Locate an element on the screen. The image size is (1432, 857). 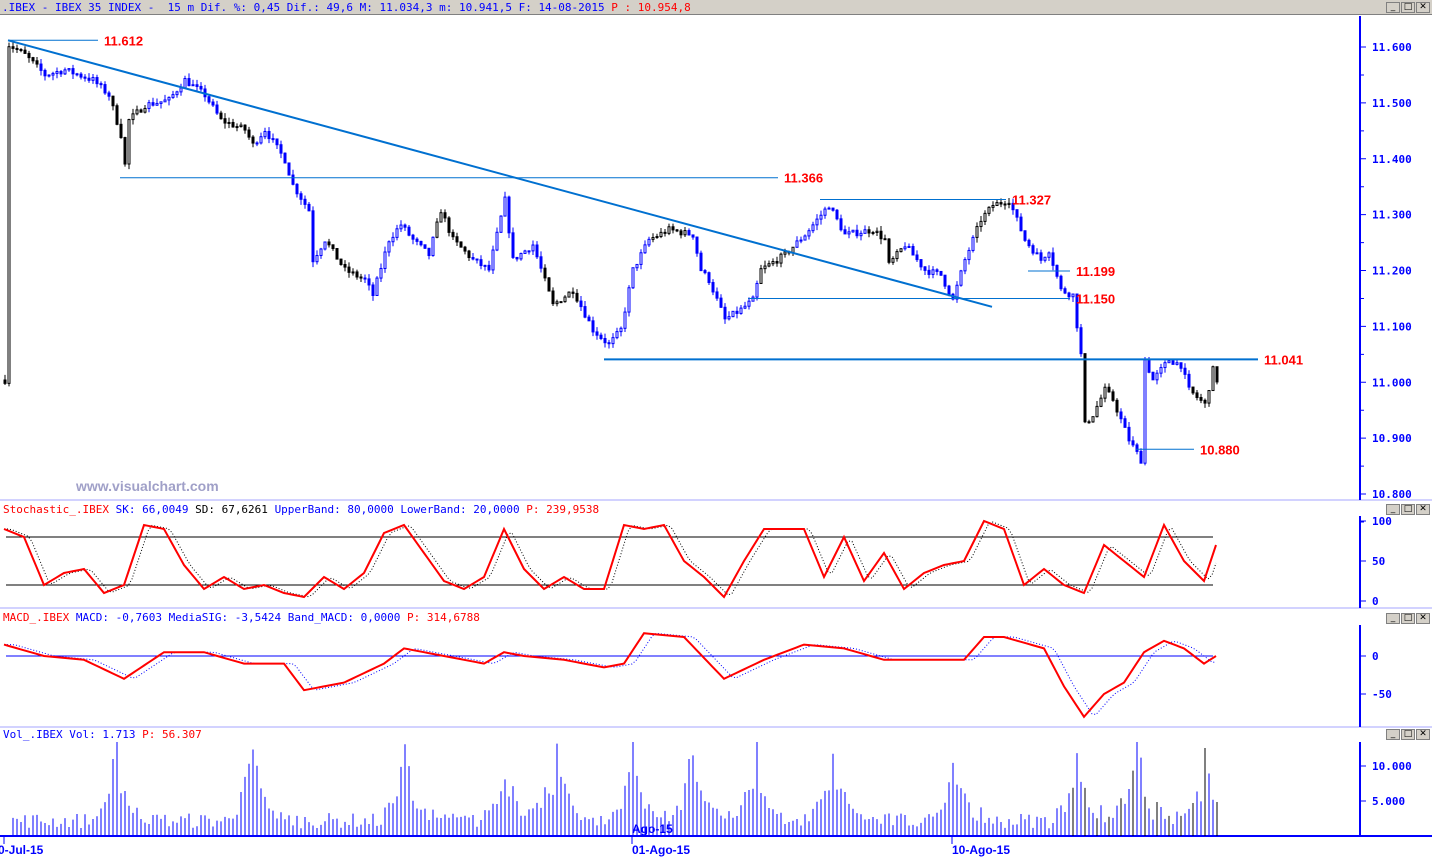
stoch-sd: SD: 67,6261 is located at coordinates (235, 509).